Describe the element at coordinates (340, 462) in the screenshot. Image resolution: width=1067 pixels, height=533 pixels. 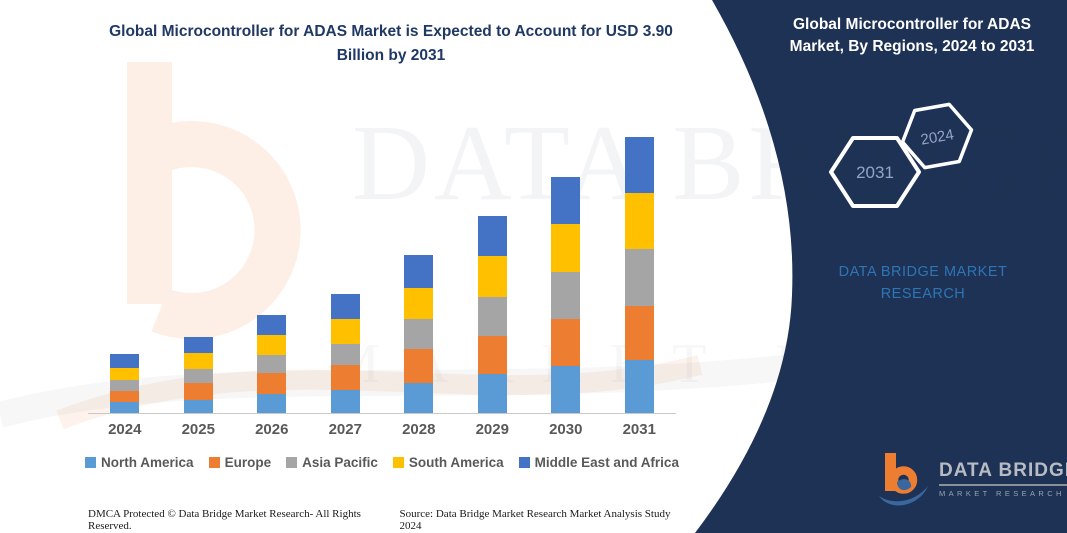
I see `legend-label-asia-pacific: Asia Pacific` at that location.